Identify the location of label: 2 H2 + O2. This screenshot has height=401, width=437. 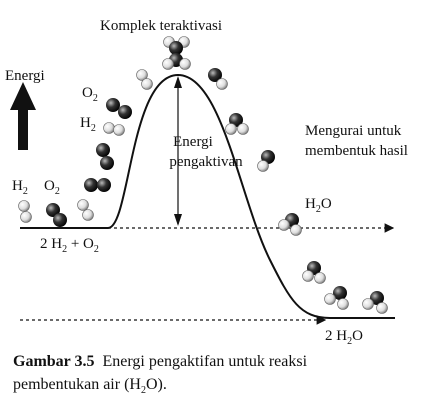
(69, 245).